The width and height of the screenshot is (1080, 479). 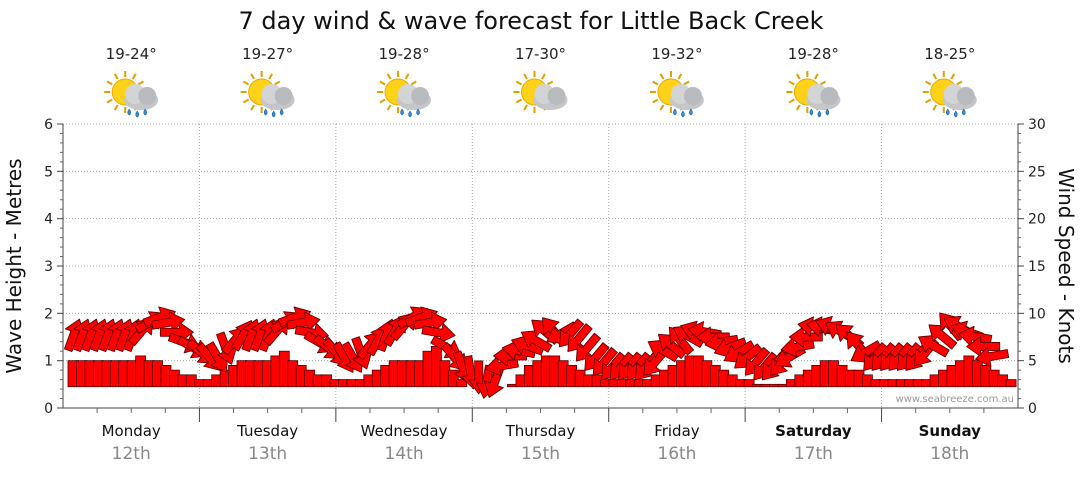 I want to click on right-tick-label: 15, so click(x=1037, y=267).